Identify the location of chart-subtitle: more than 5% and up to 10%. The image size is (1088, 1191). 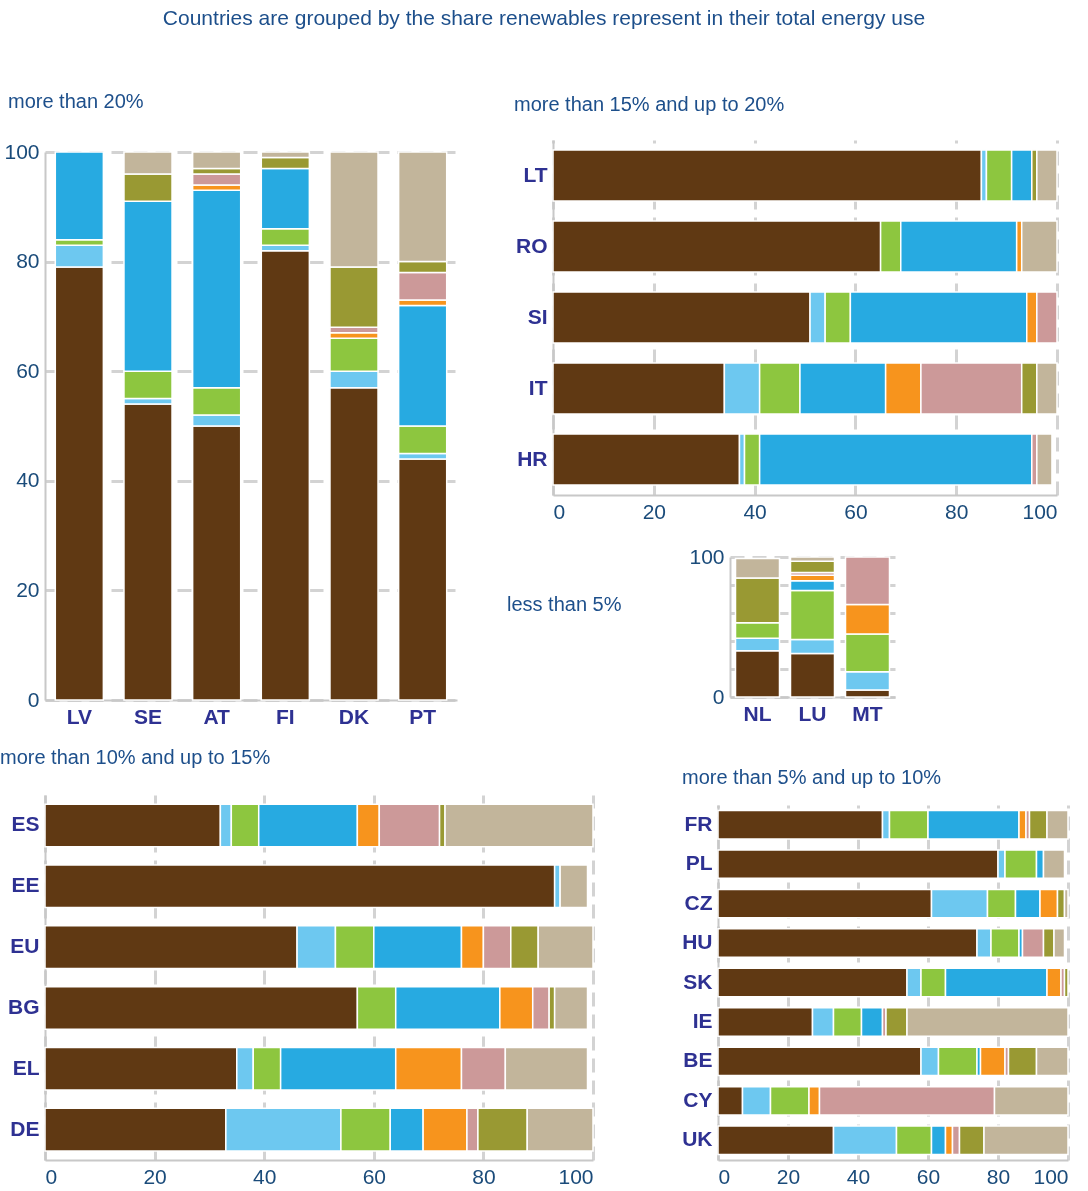
(812, 777).